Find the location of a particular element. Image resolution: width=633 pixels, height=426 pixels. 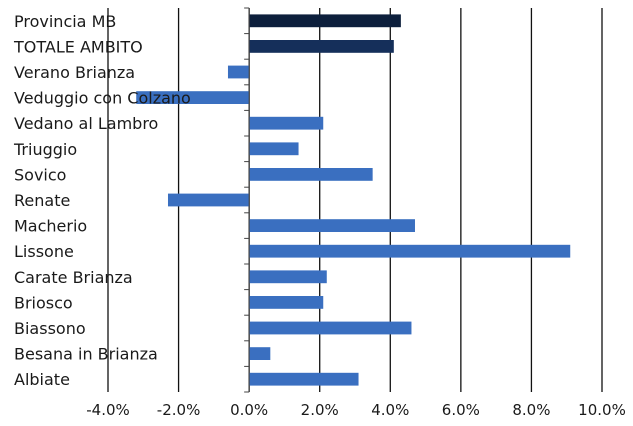

x-tick-label: 8.0% is located at coordinates (531, 410).